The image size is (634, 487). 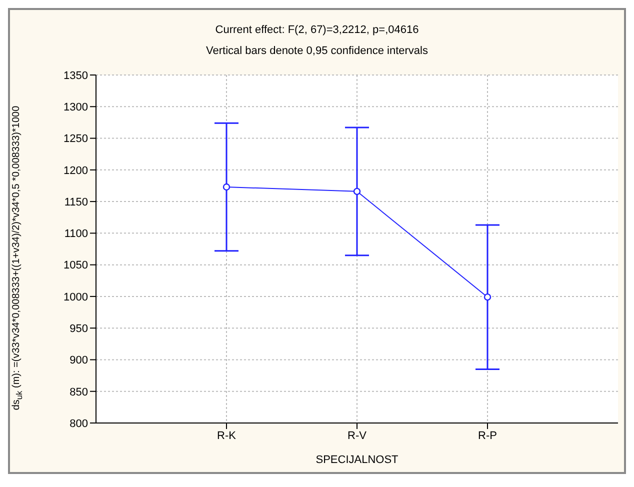 What do you see at coordinates (487, 436) in the screenshot?
I see `x-tick-label: R-P` at bounding box center [487, 436].